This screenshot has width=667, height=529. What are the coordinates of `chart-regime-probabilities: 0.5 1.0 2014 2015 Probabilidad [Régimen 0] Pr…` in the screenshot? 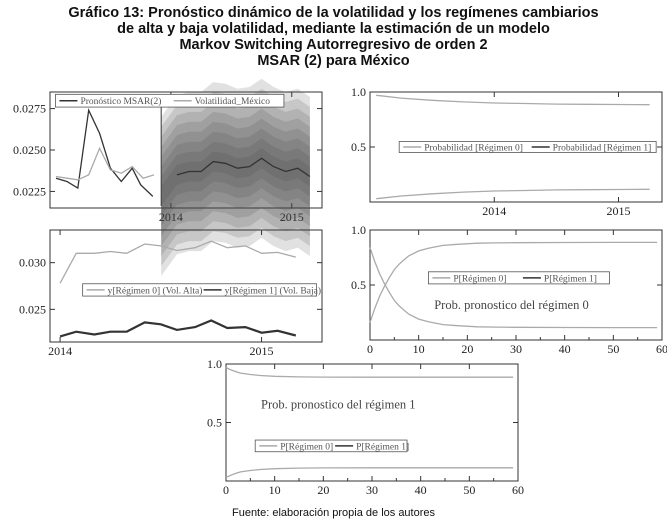 It's located at (507, 151).